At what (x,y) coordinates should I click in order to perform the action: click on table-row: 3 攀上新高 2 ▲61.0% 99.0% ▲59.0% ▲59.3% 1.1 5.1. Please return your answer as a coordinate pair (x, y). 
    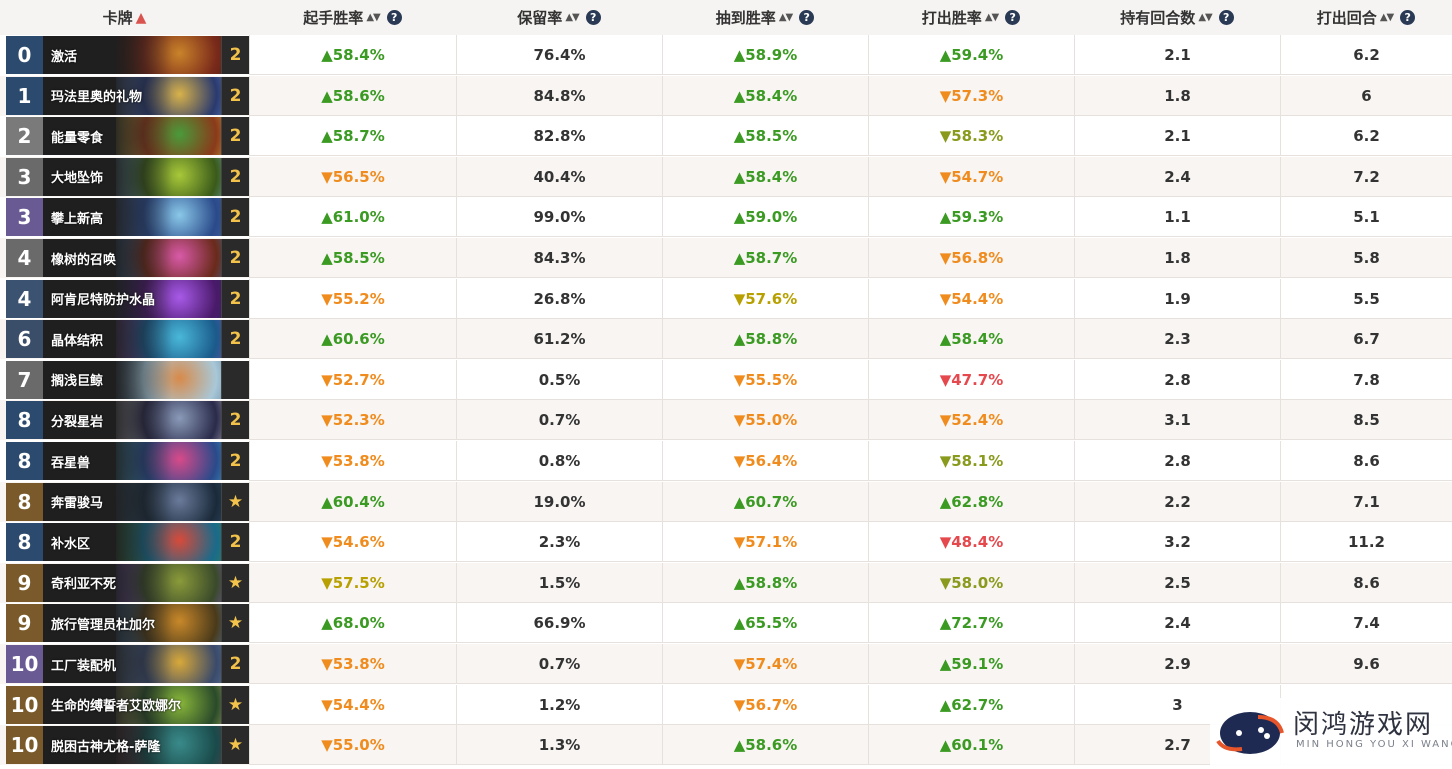
    Looking at the image, I should click on (726, 217).